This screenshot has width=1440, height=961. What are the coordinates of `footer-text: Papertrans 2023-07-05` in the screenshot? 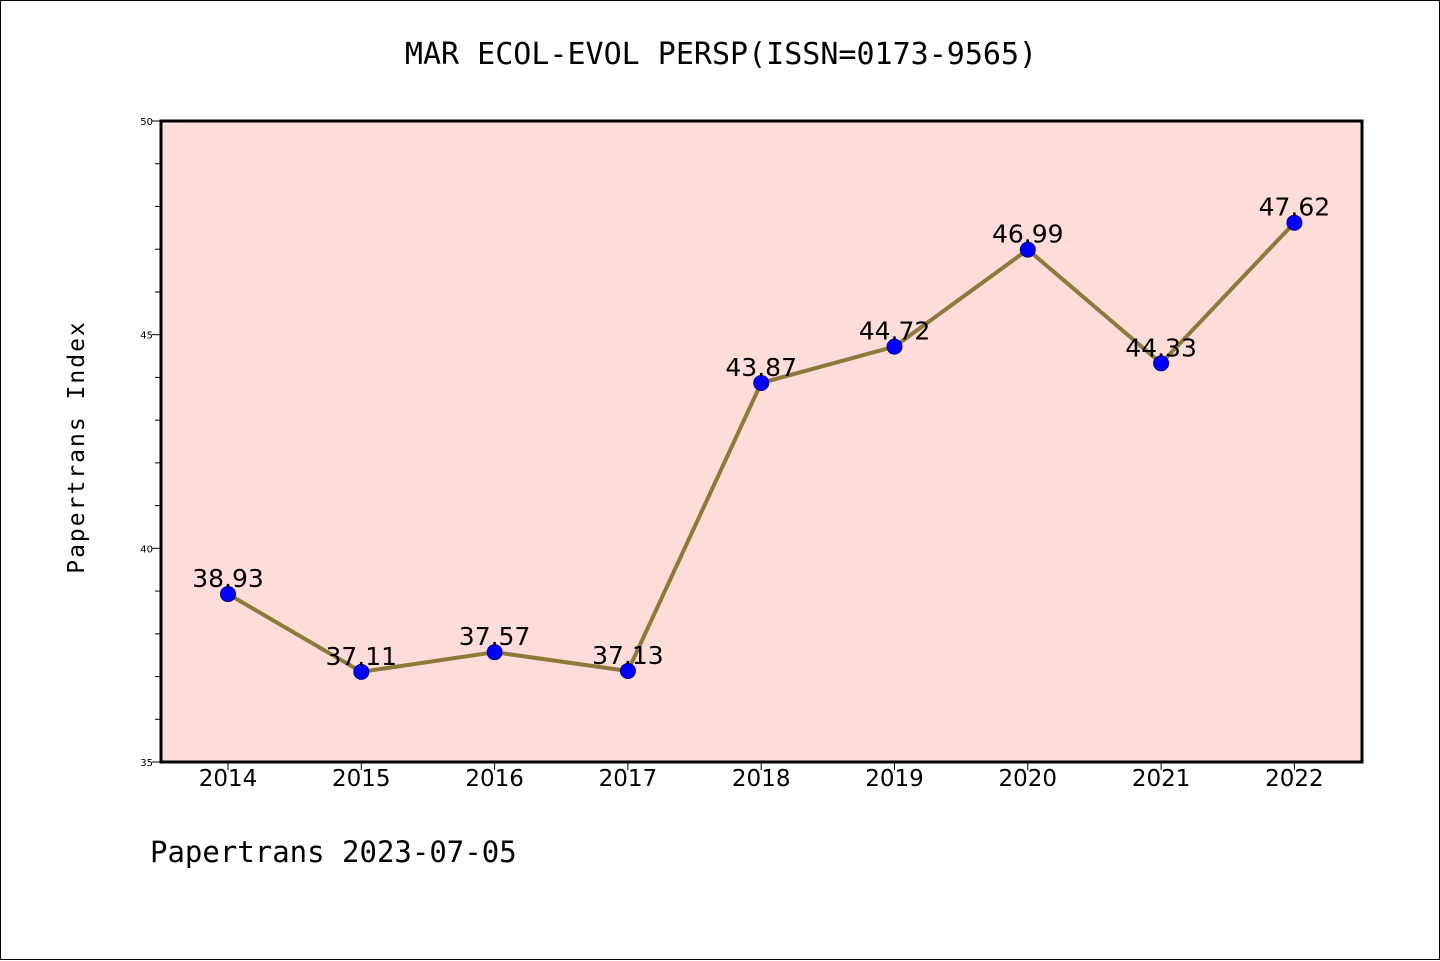 It's located at (333, 852).